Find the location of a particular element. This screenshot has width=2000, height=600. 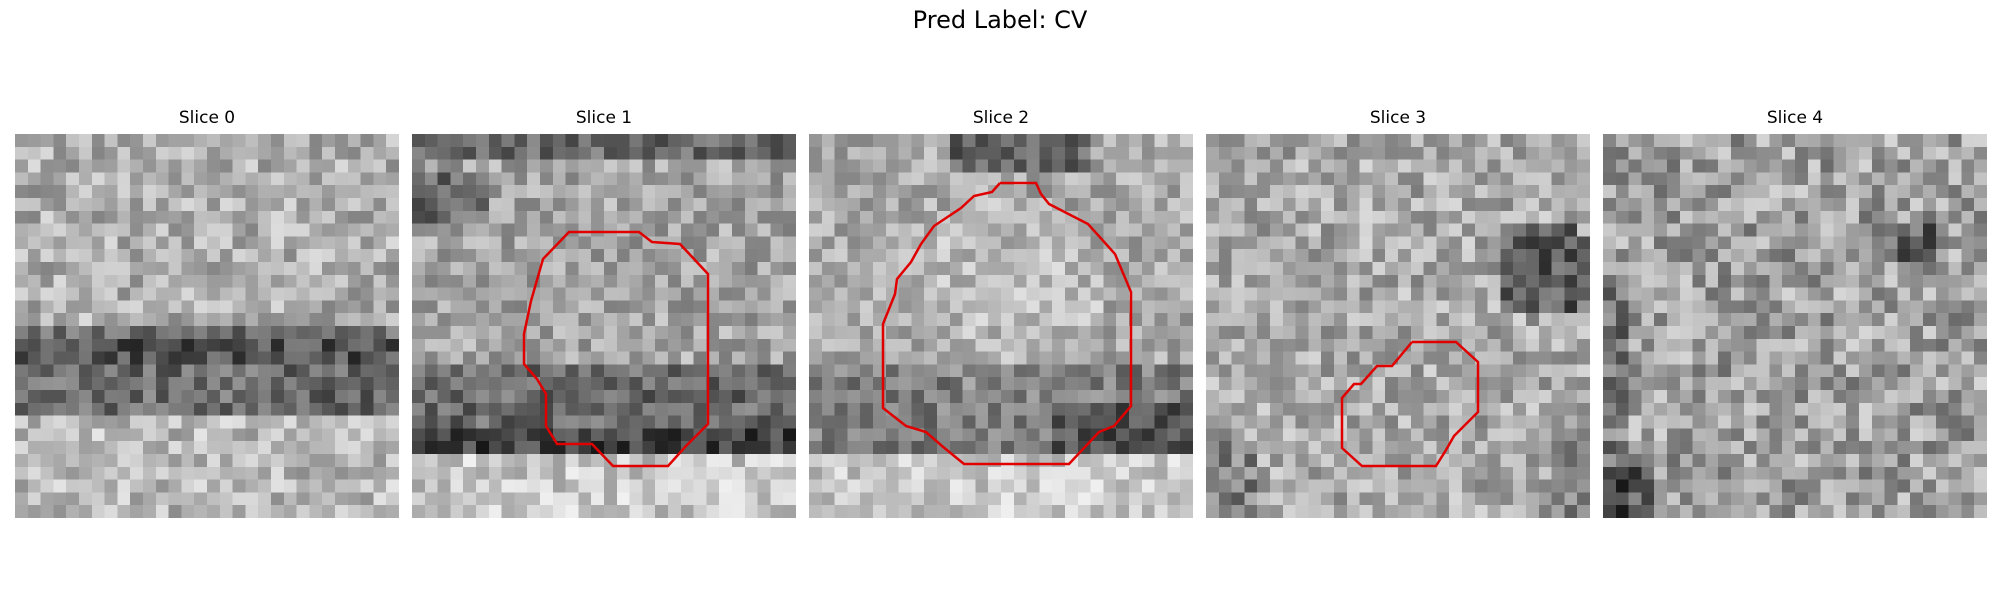

slice-panel-4: Slice 4 is located at coordinates (1795, 313).